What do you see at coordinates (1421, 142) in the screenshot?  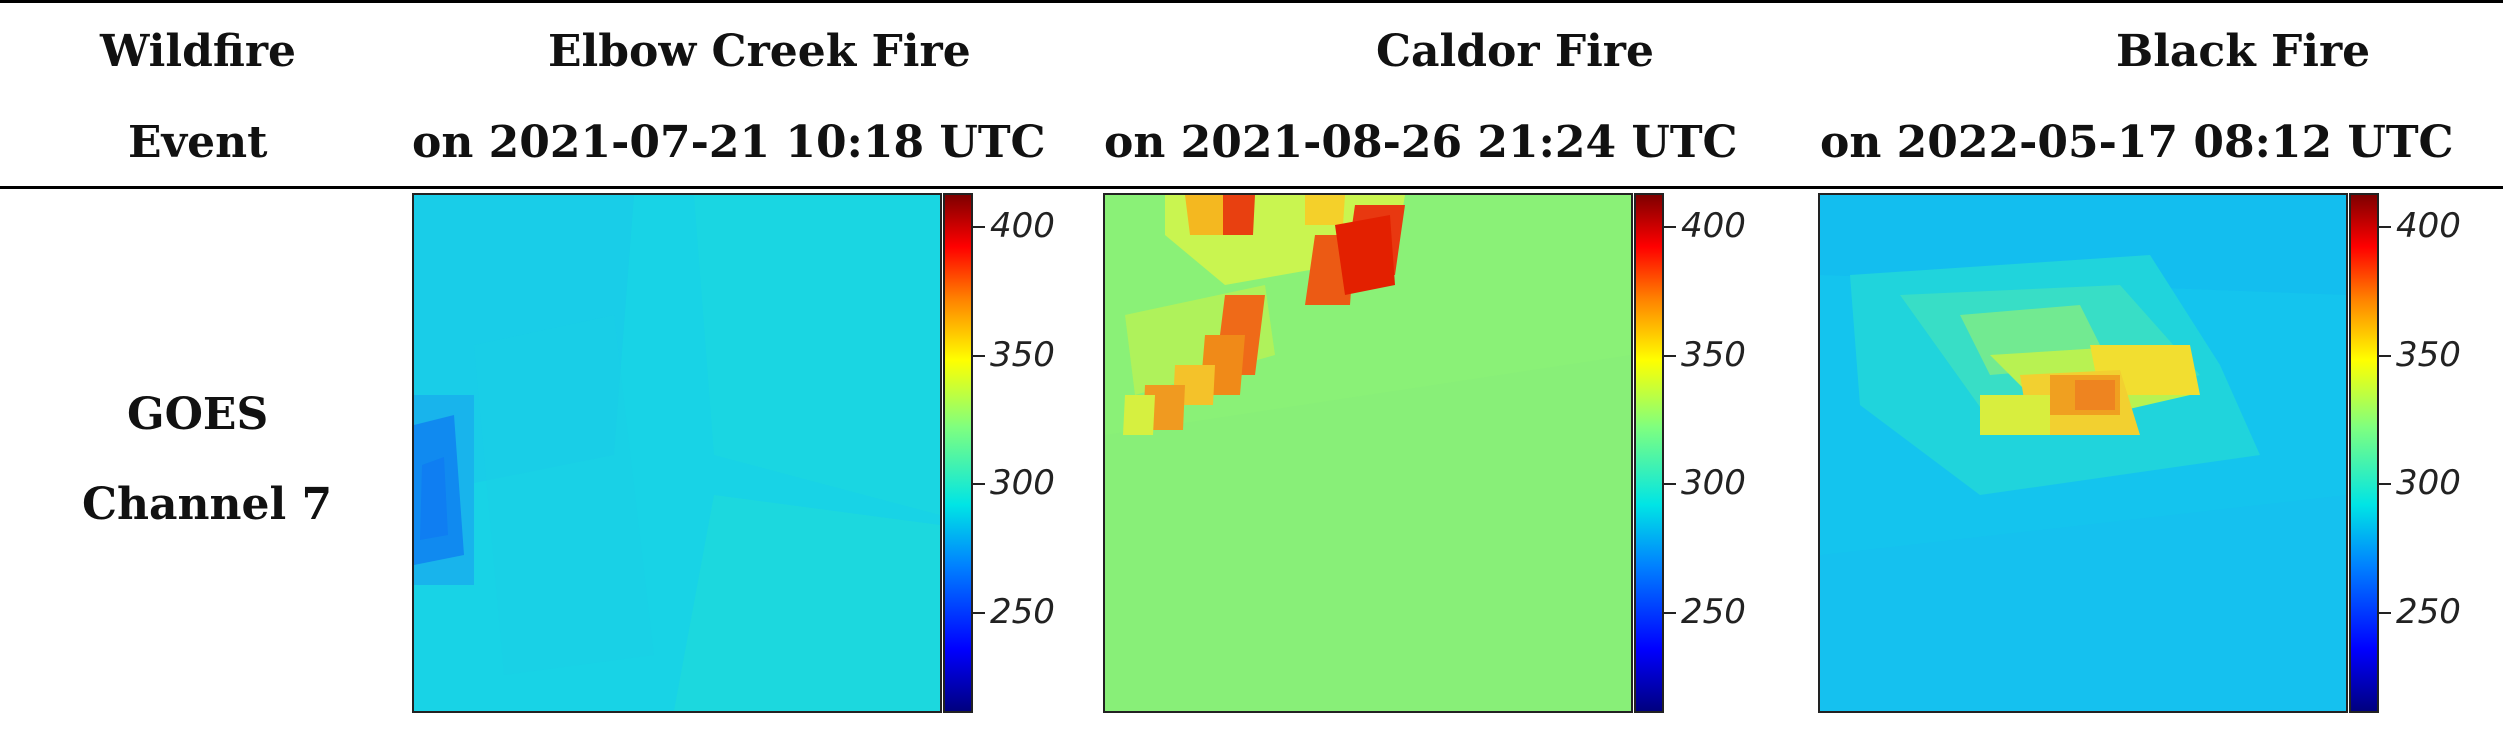 I see `header-caldor-date: on 2021-08-26 21:24 UTC` at bounding box center [1421, 142].